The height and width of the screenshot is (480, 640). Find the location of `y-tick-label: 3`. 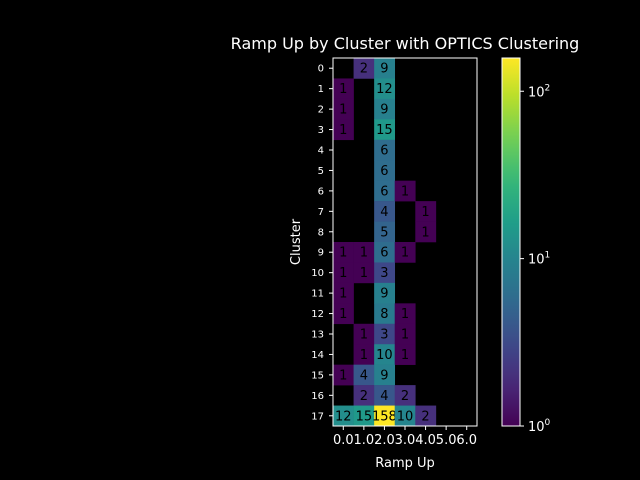

y-tick-label: 3 is located at coordinates (321, 130).